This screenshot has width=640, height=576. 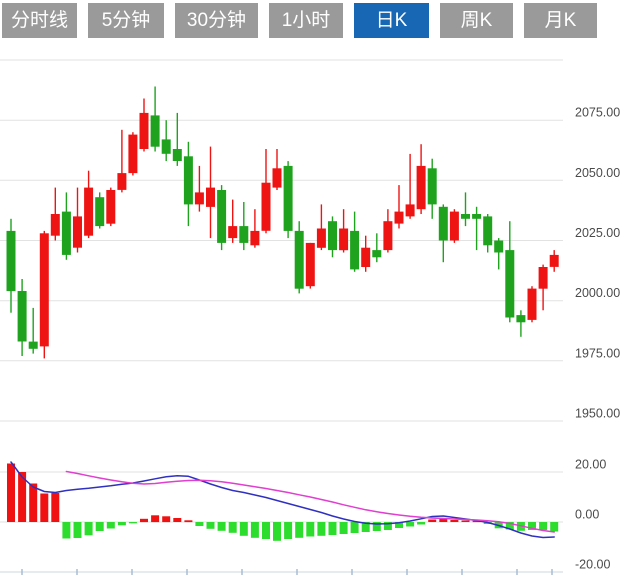 What do you see at coordinates (306, 20) in the screenshot?
I see `tab-1hour: 1小时` at bounding box center [306, 20].